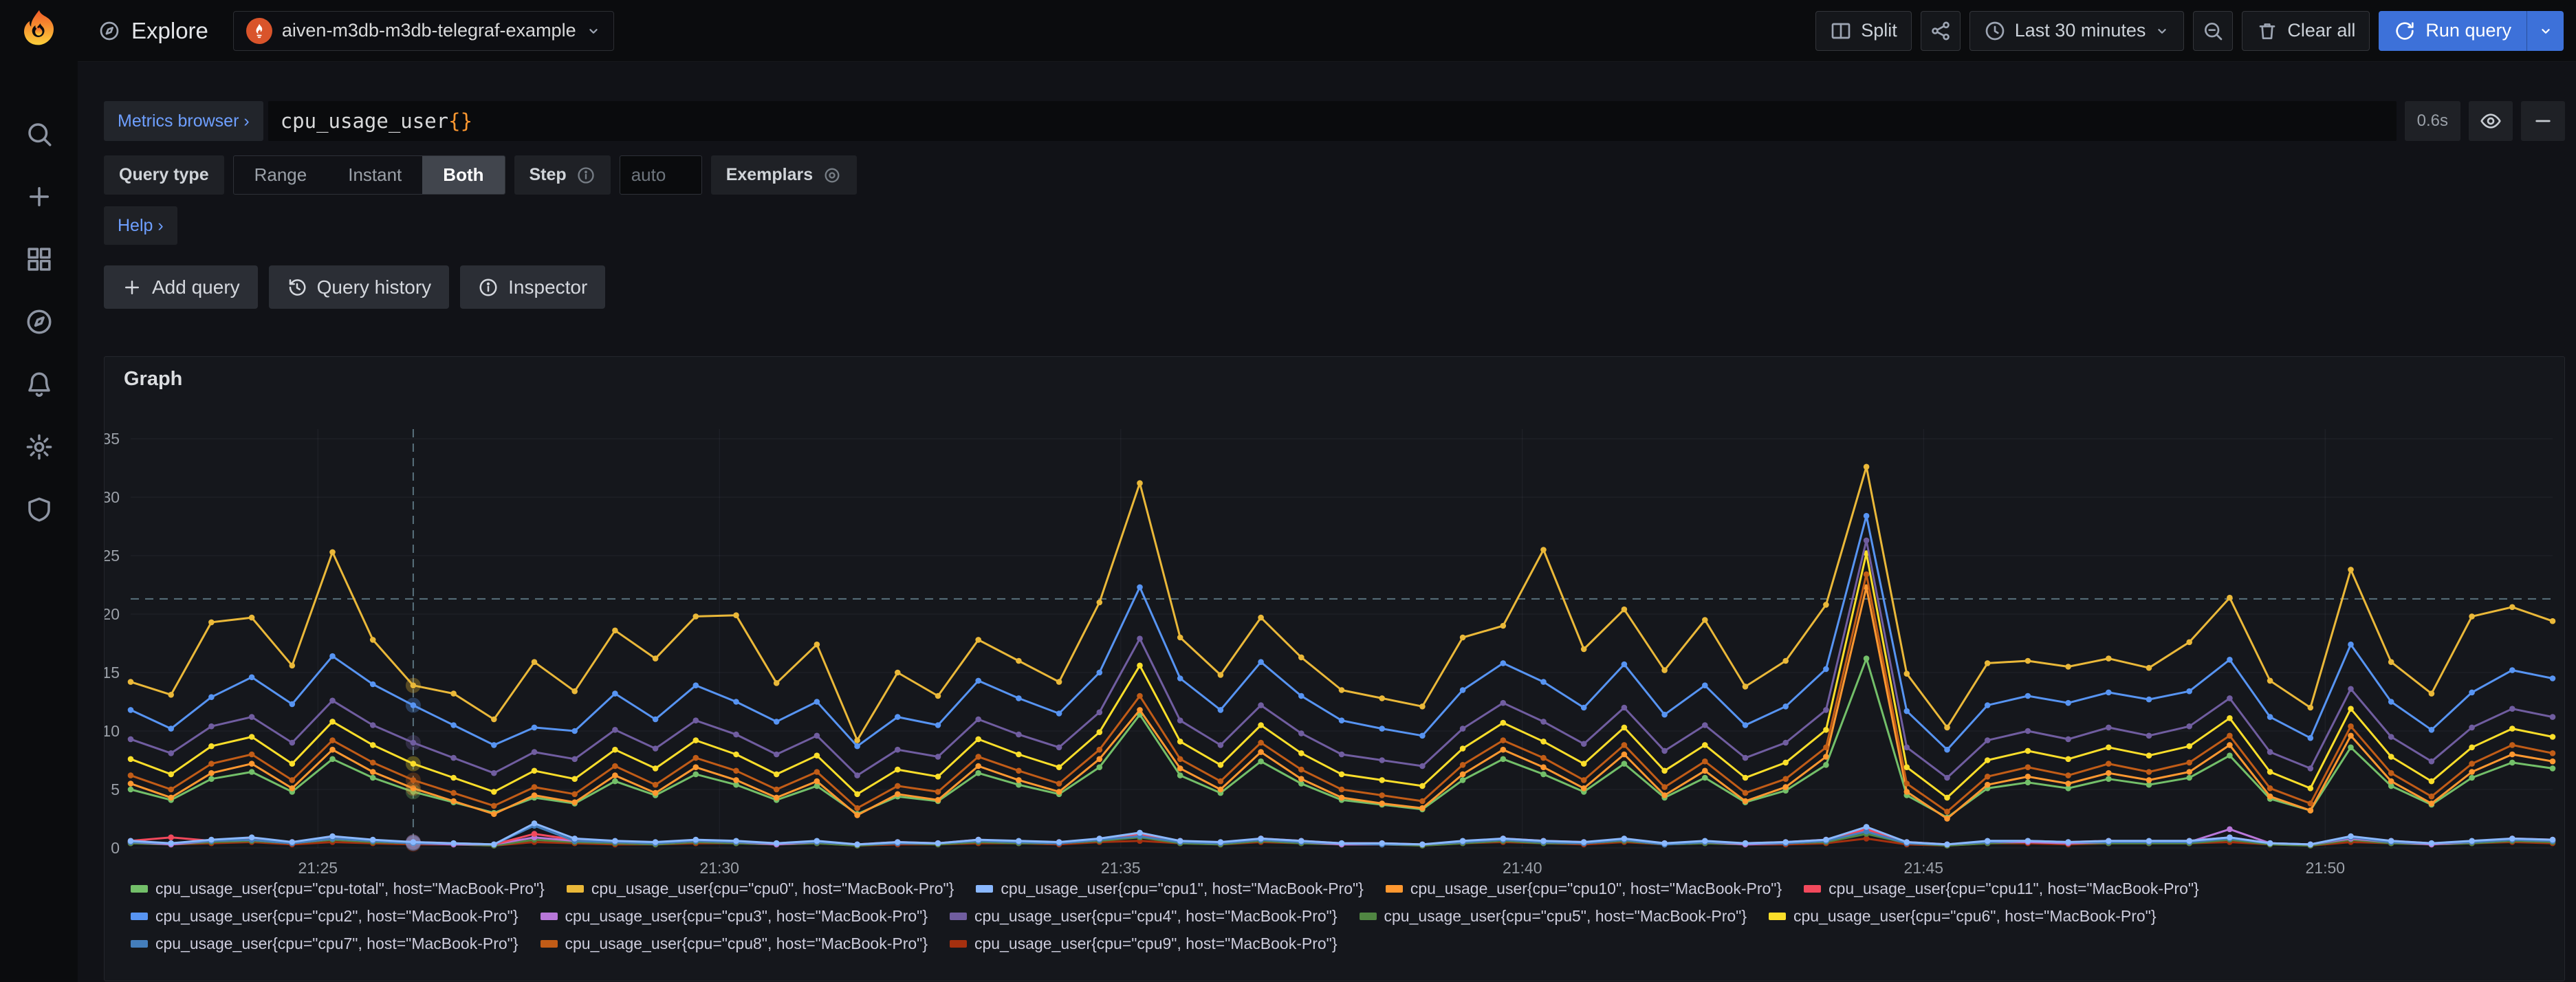 This screenshot has height=982, width=2576. I want to click on split-label: Split, so click(1879, 30).